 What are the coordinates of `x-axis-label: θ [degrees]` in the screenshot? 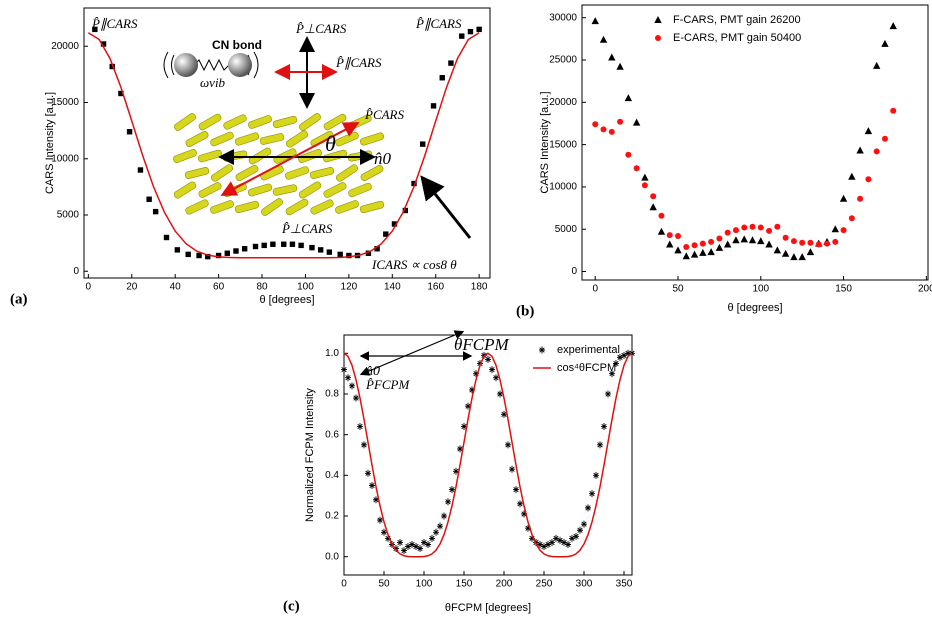 It's located at (286, 300).